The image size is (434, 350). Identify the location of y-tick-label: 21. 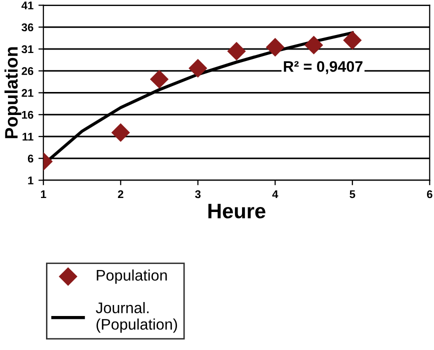
(28, 93).